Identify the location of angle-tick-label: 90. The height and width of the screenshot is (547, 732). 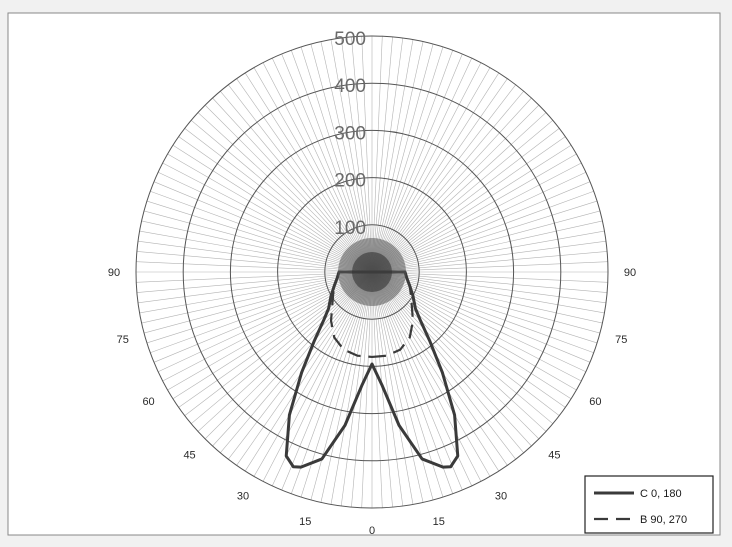
(630, 273).